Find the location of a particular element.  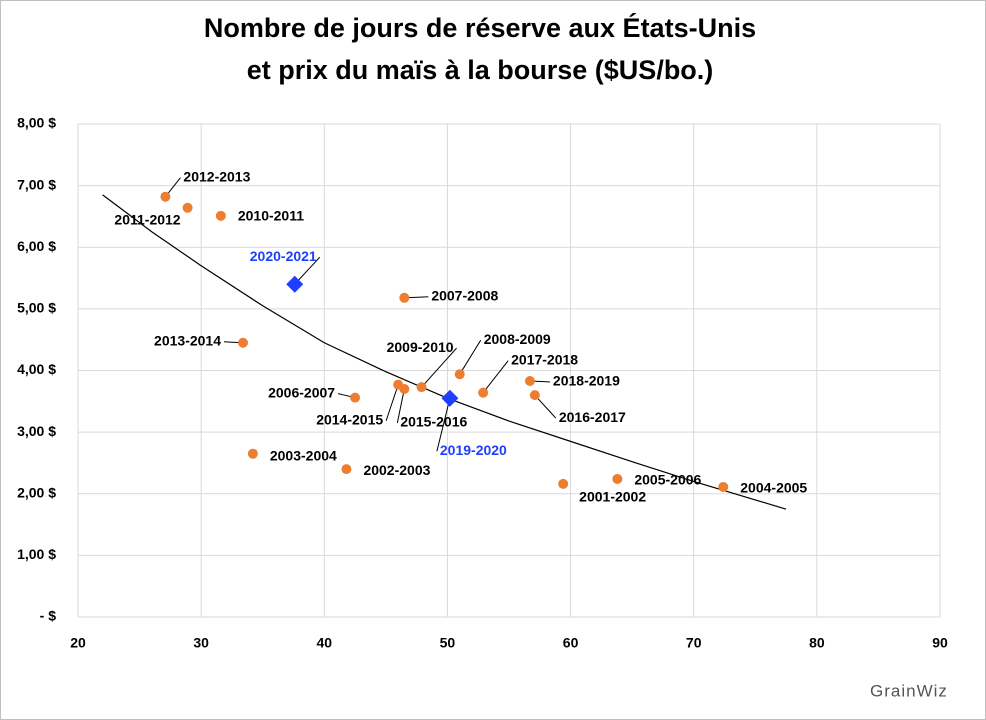

point-label: 2007-2008 is located at coordinates (464, 295).